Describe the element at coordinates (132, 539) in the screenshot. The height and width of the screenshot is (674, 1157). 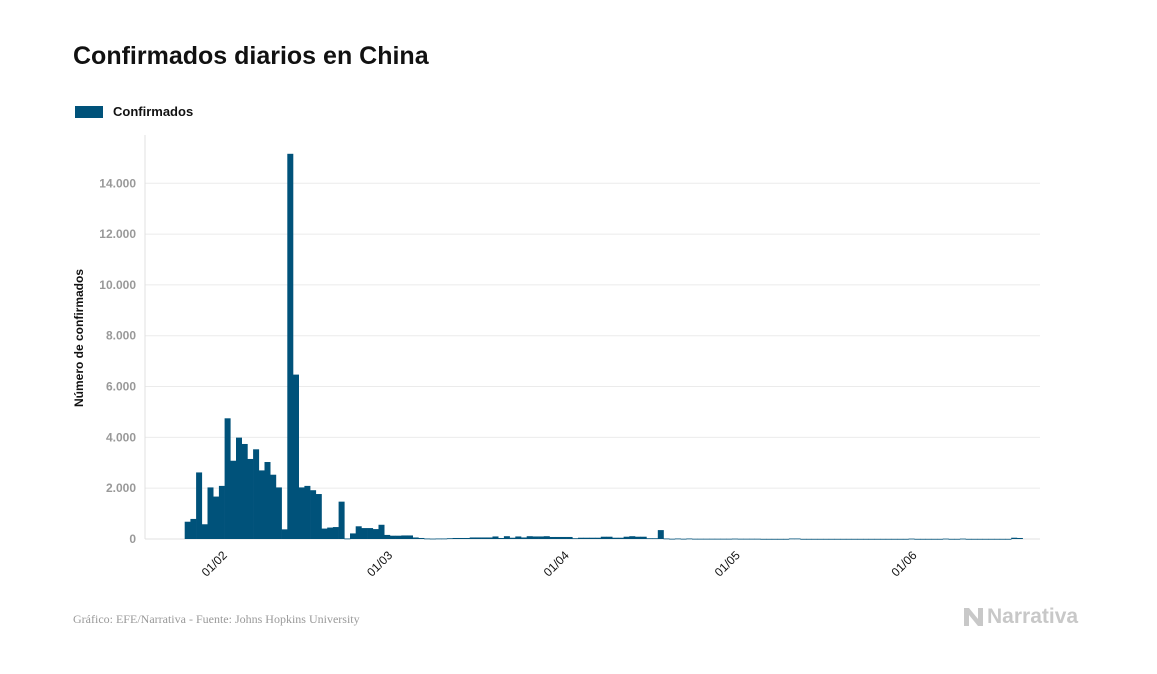
I see `y-tick-label: 0` at that location.